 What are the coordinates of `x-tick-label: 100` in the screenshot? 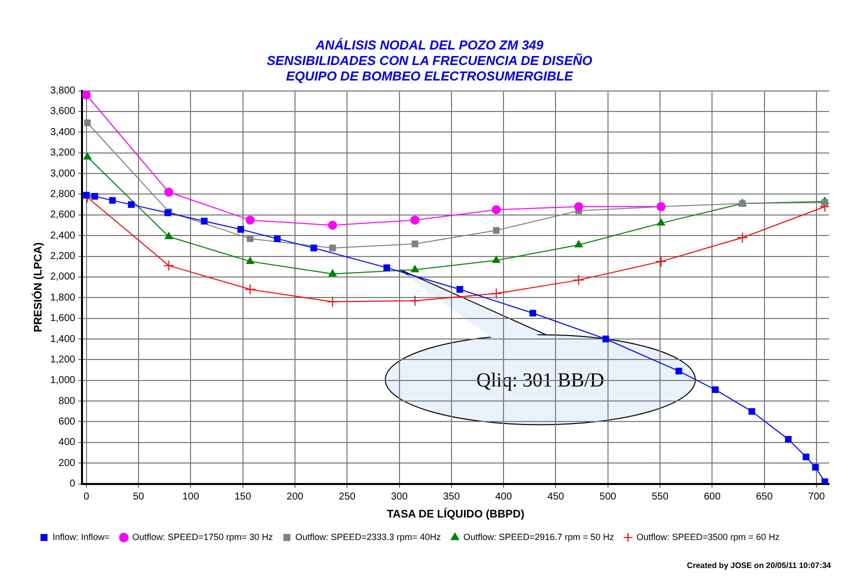 It's located at (191, 497).